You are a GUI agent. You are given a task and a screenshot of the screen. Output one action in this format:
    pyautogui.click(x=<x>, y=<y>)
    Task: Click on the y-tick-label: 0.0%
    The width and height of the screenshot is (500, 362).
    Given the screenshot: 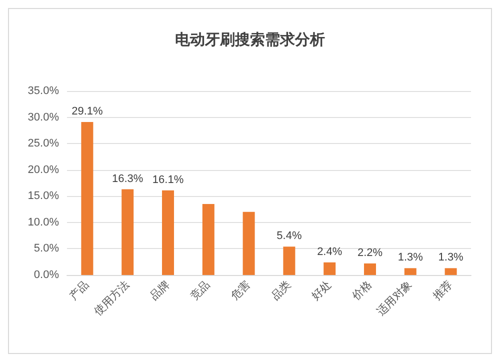 What is the action you would take?
    pyautogui.click(x=47, y=275)
    